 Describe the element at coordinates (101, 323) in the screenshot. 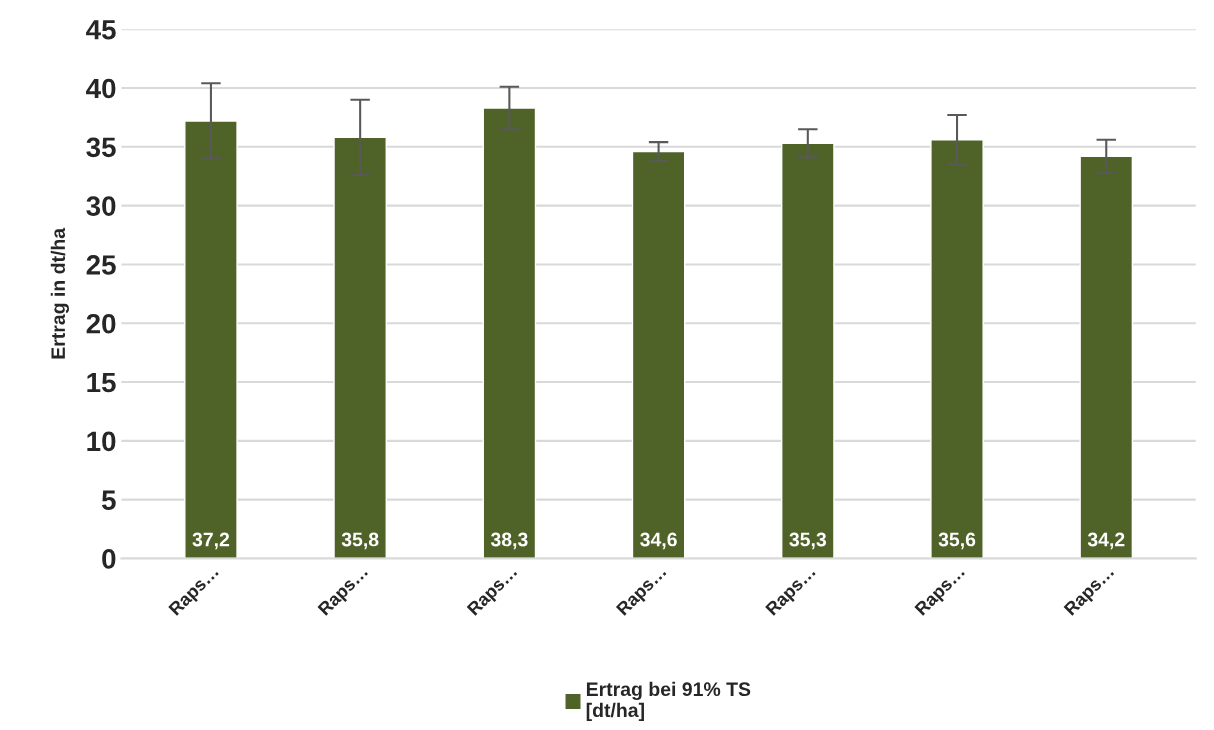

I see `y-tick-label: 20` at that location.